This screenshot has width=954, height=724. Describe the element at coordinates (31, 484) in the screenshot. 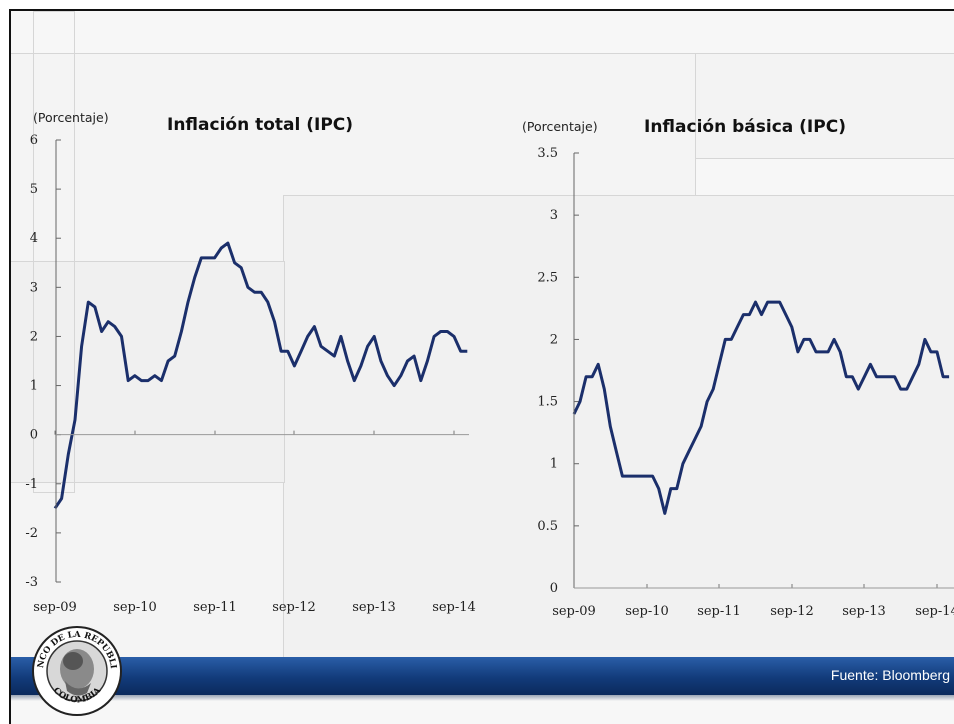

I see `y-tick-label: -1` at that location.